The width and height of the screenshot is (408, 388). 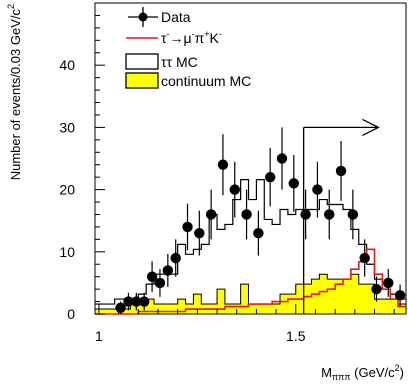 What do you see at coordinates (200, 38) in the screenshot?
I see `legend-signal-label-part: π` at bounding box center [200, 38].